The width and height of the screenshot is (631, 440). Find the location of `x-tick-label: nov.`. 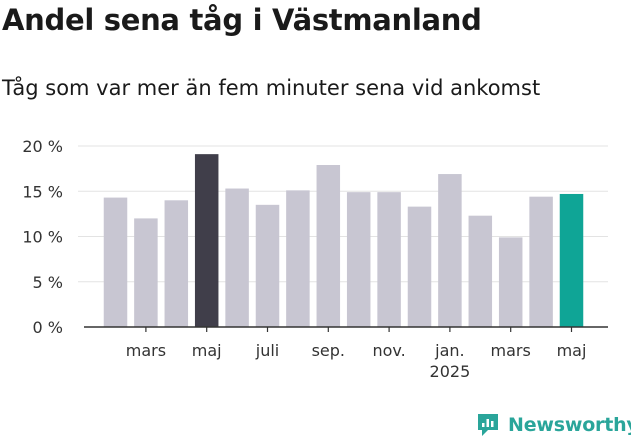

x-tick-label: nov. is located at coordinates (388, 350).